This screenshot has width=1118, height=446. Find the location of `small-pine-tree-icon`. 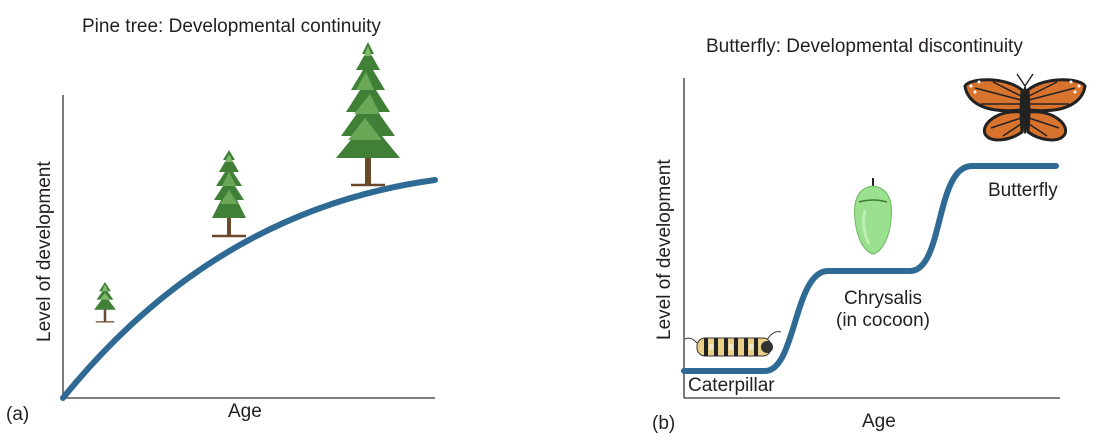

small-pine-tree-icon is located at coordinates (105, 302).